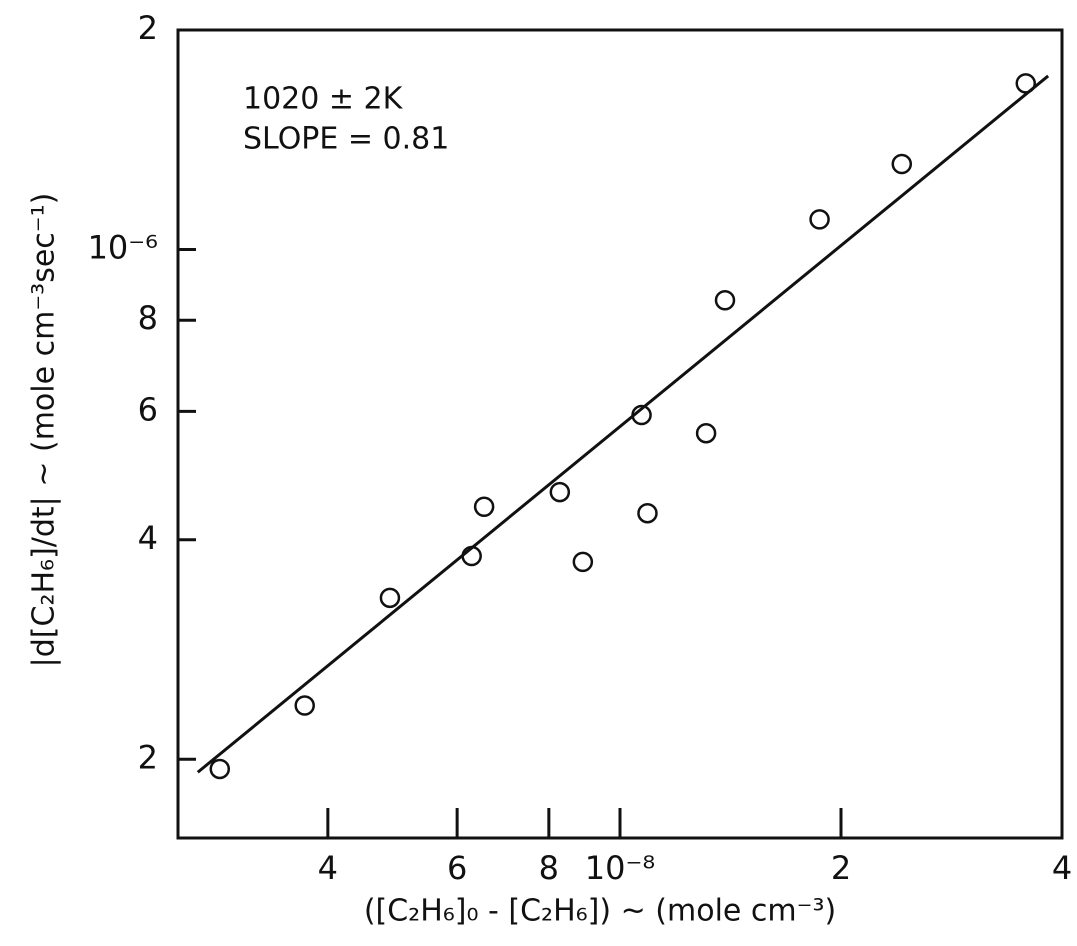  What do you see at coordinates (44, 430) in the screenshot?
I see `y-axis-label: |d[C₂H₆]/dt| ~ (mole cm⁻³sec⁻¹)` at bounding box center [44, 430].